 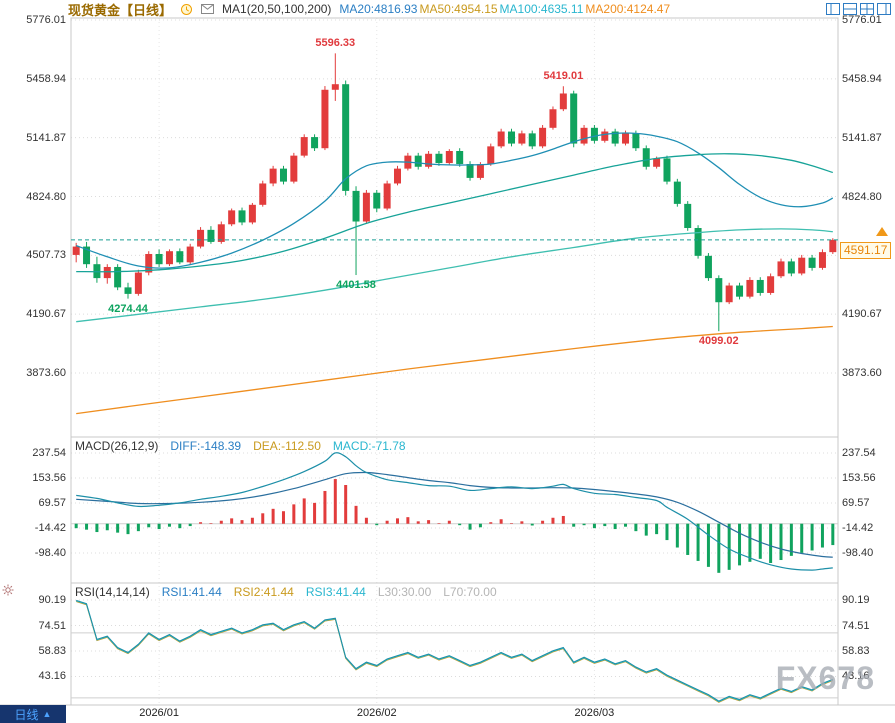 I want to click on macd-label: MACD(26,12,9), so click(x=117, y=446).